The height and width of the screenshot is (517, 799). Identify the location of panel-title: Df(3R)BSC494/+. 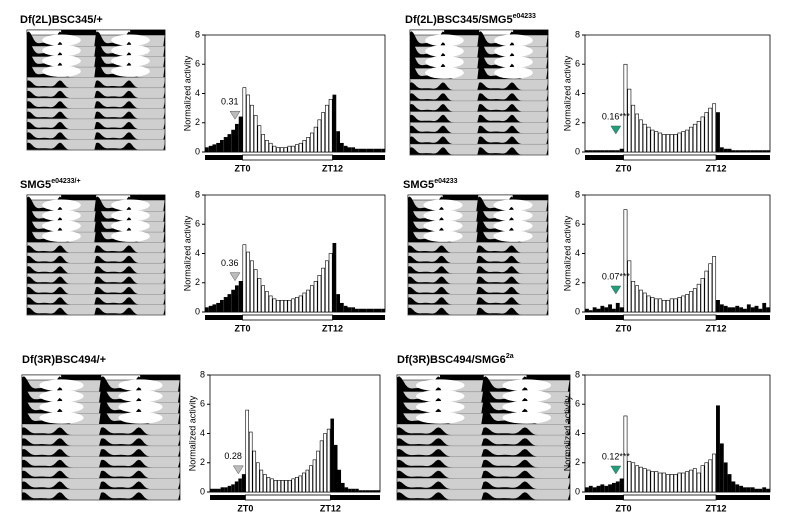
(64, 360).